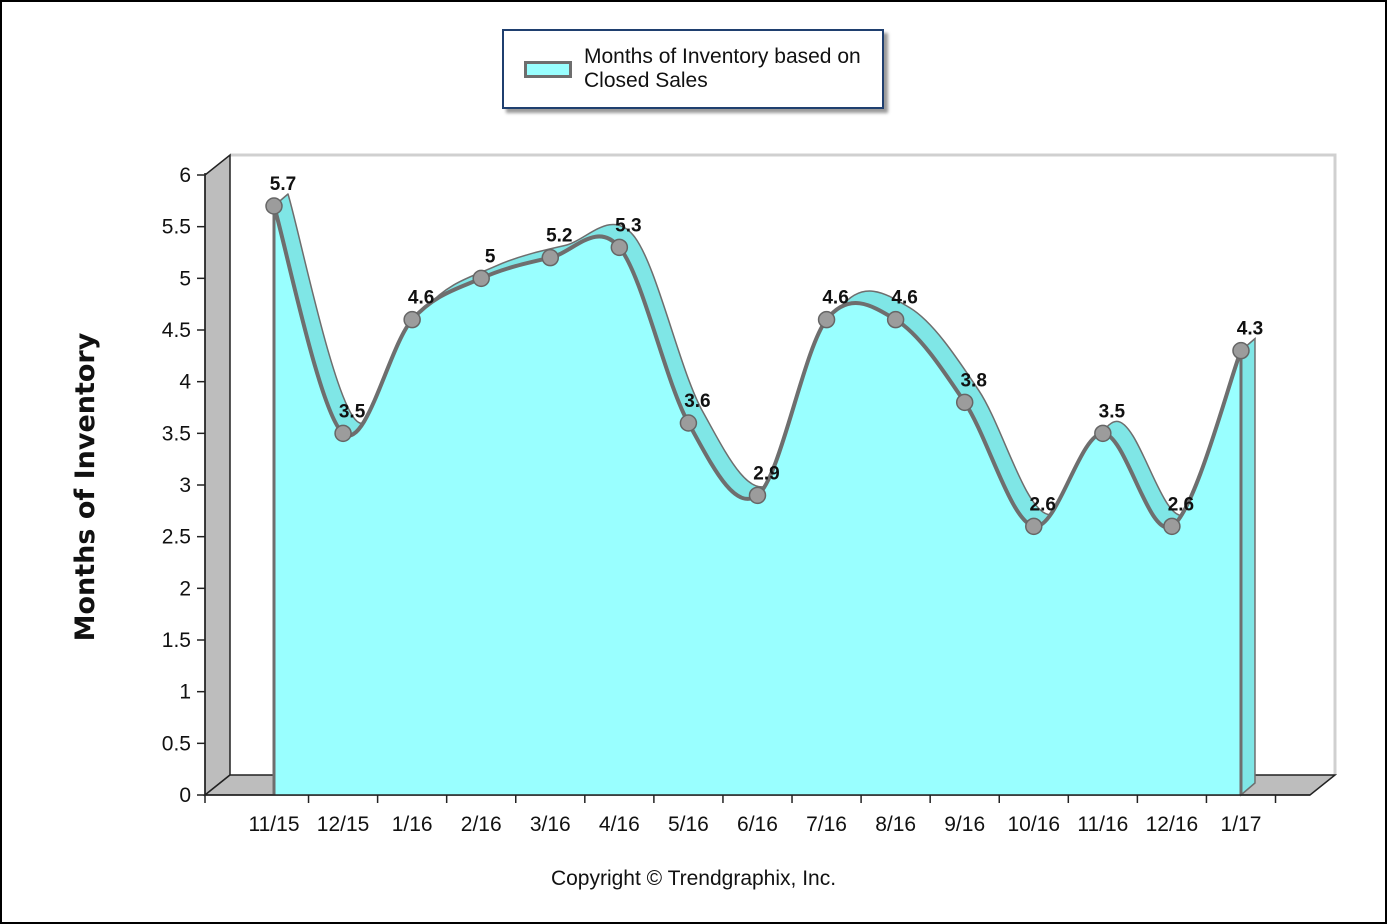 The width and height of the screenshot is (1387, 924). Describe the element at coordinates (757, 824) in the screenshot. I see `x-tick-label: 6/16` at that location.